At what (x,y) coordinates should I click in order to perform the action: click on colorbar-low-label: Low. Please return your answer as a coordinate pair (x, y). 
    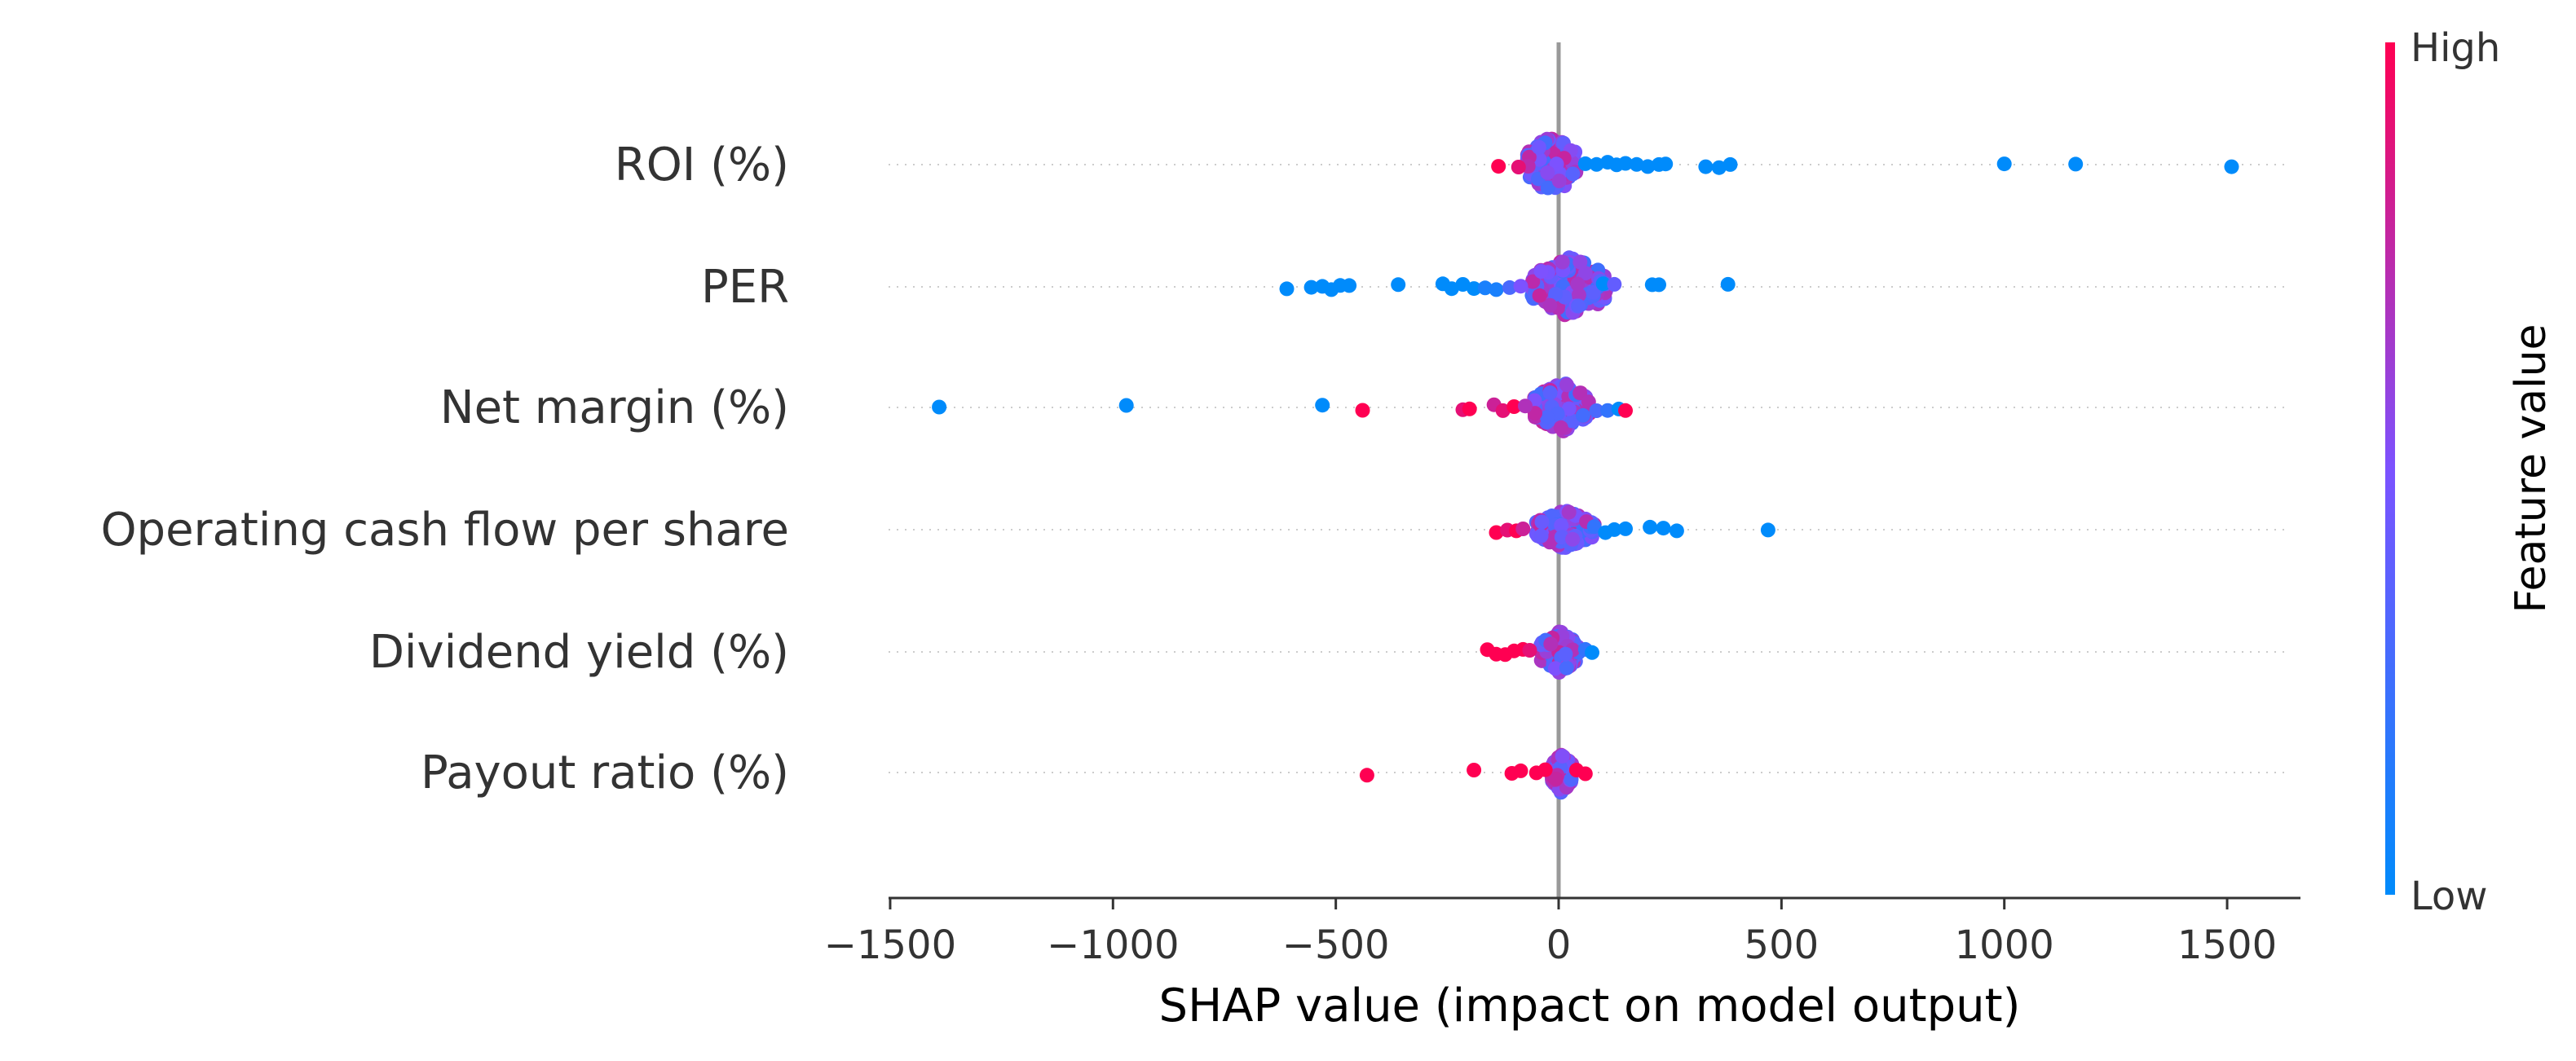
    Looking at the image, I should click on (2449, 896).